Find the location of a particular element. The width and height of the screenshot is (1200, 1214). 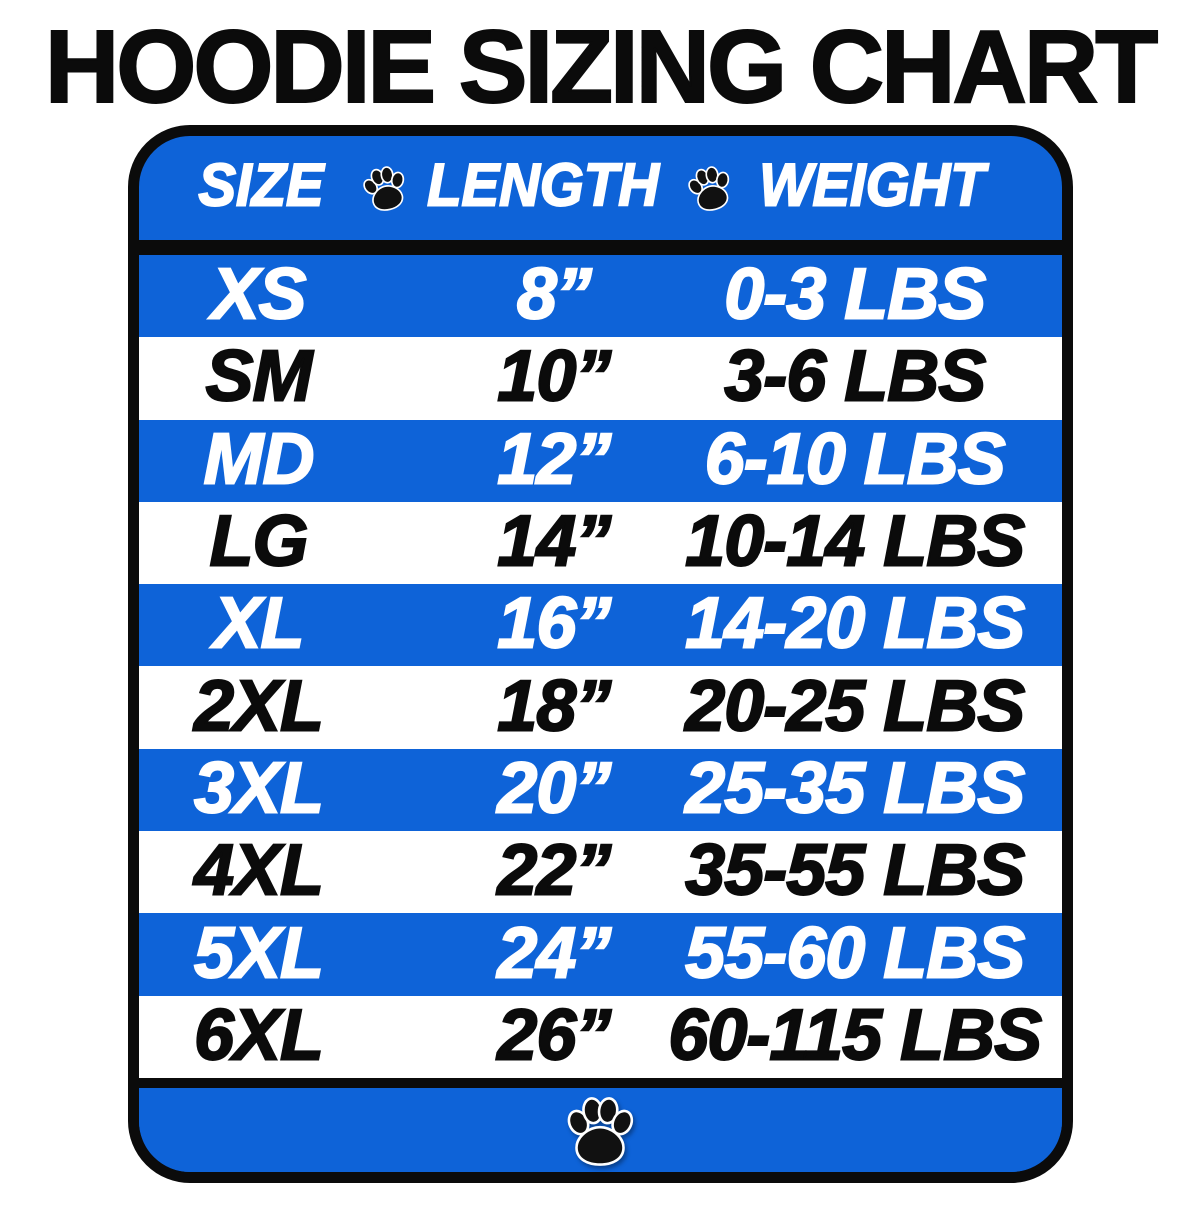

table-row: LG 14” 10-14 LBS is located at coordinates (600, 542).